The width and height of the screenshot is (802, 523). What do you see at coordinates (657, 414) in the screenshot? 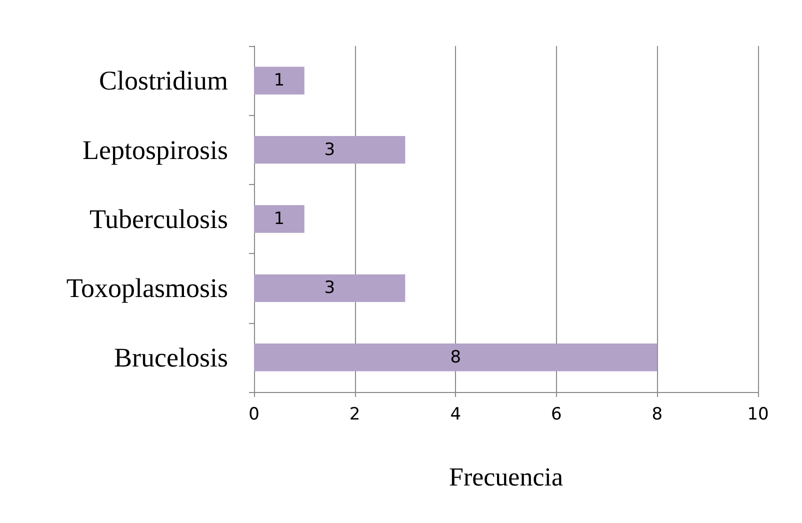
I see `x-tick-label: 8` at bounding box center [657, 414].